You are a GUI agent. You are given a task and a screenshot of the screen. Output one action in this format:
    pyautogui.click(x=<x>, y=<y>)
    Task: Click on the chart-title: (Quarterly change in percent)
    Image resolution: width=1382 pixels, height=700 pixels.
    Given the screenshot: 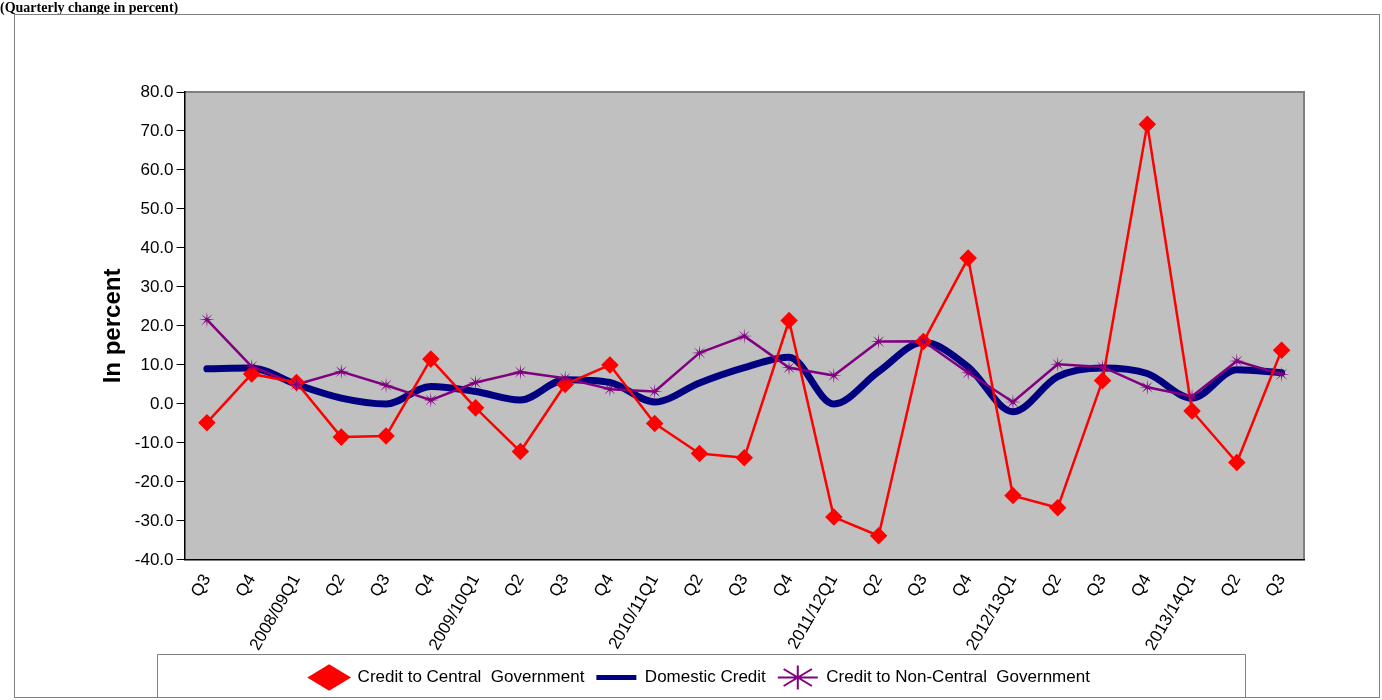 What is the action you would take?
    pyautogui.click(x=89, y=8)
    